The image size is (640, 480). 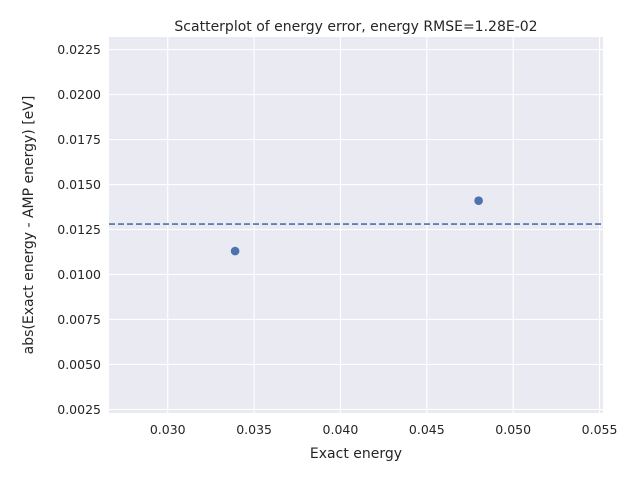 I want to click on y-tick-label: 0.0150, so click(x=79, y=184).